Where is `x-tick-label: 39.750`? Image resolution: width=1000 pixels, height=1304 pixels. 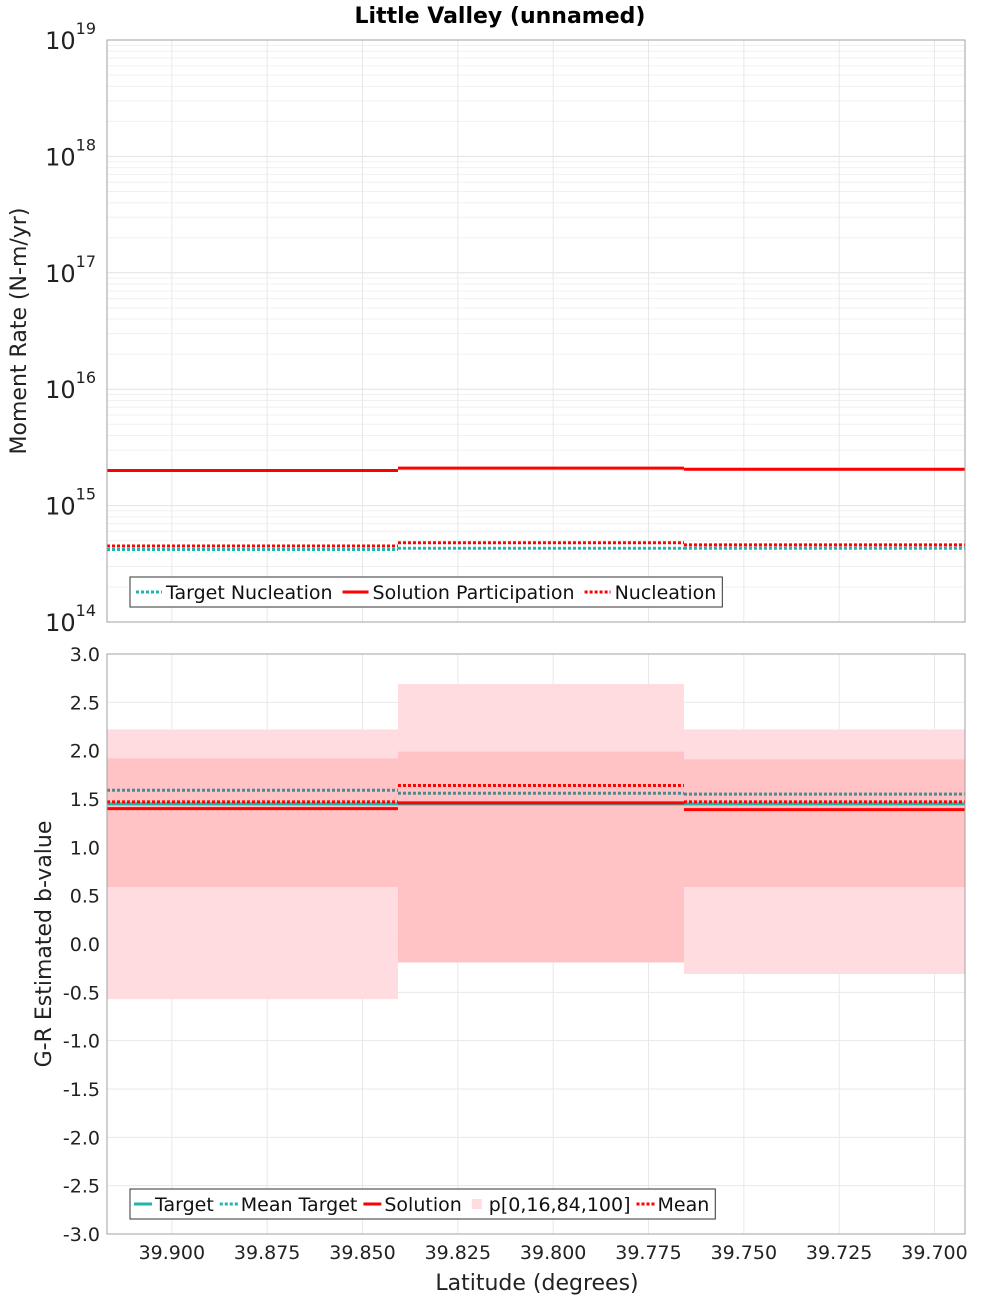
x-tick-label: 39.750 is located at coordinates (744, 1253).